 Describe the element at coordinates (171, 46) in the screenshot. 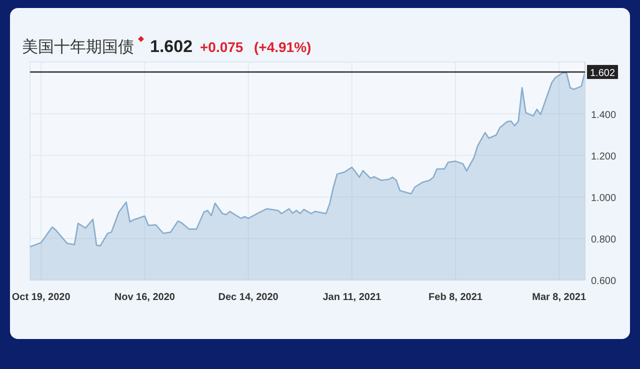

I see `text: 1.602` at that location.